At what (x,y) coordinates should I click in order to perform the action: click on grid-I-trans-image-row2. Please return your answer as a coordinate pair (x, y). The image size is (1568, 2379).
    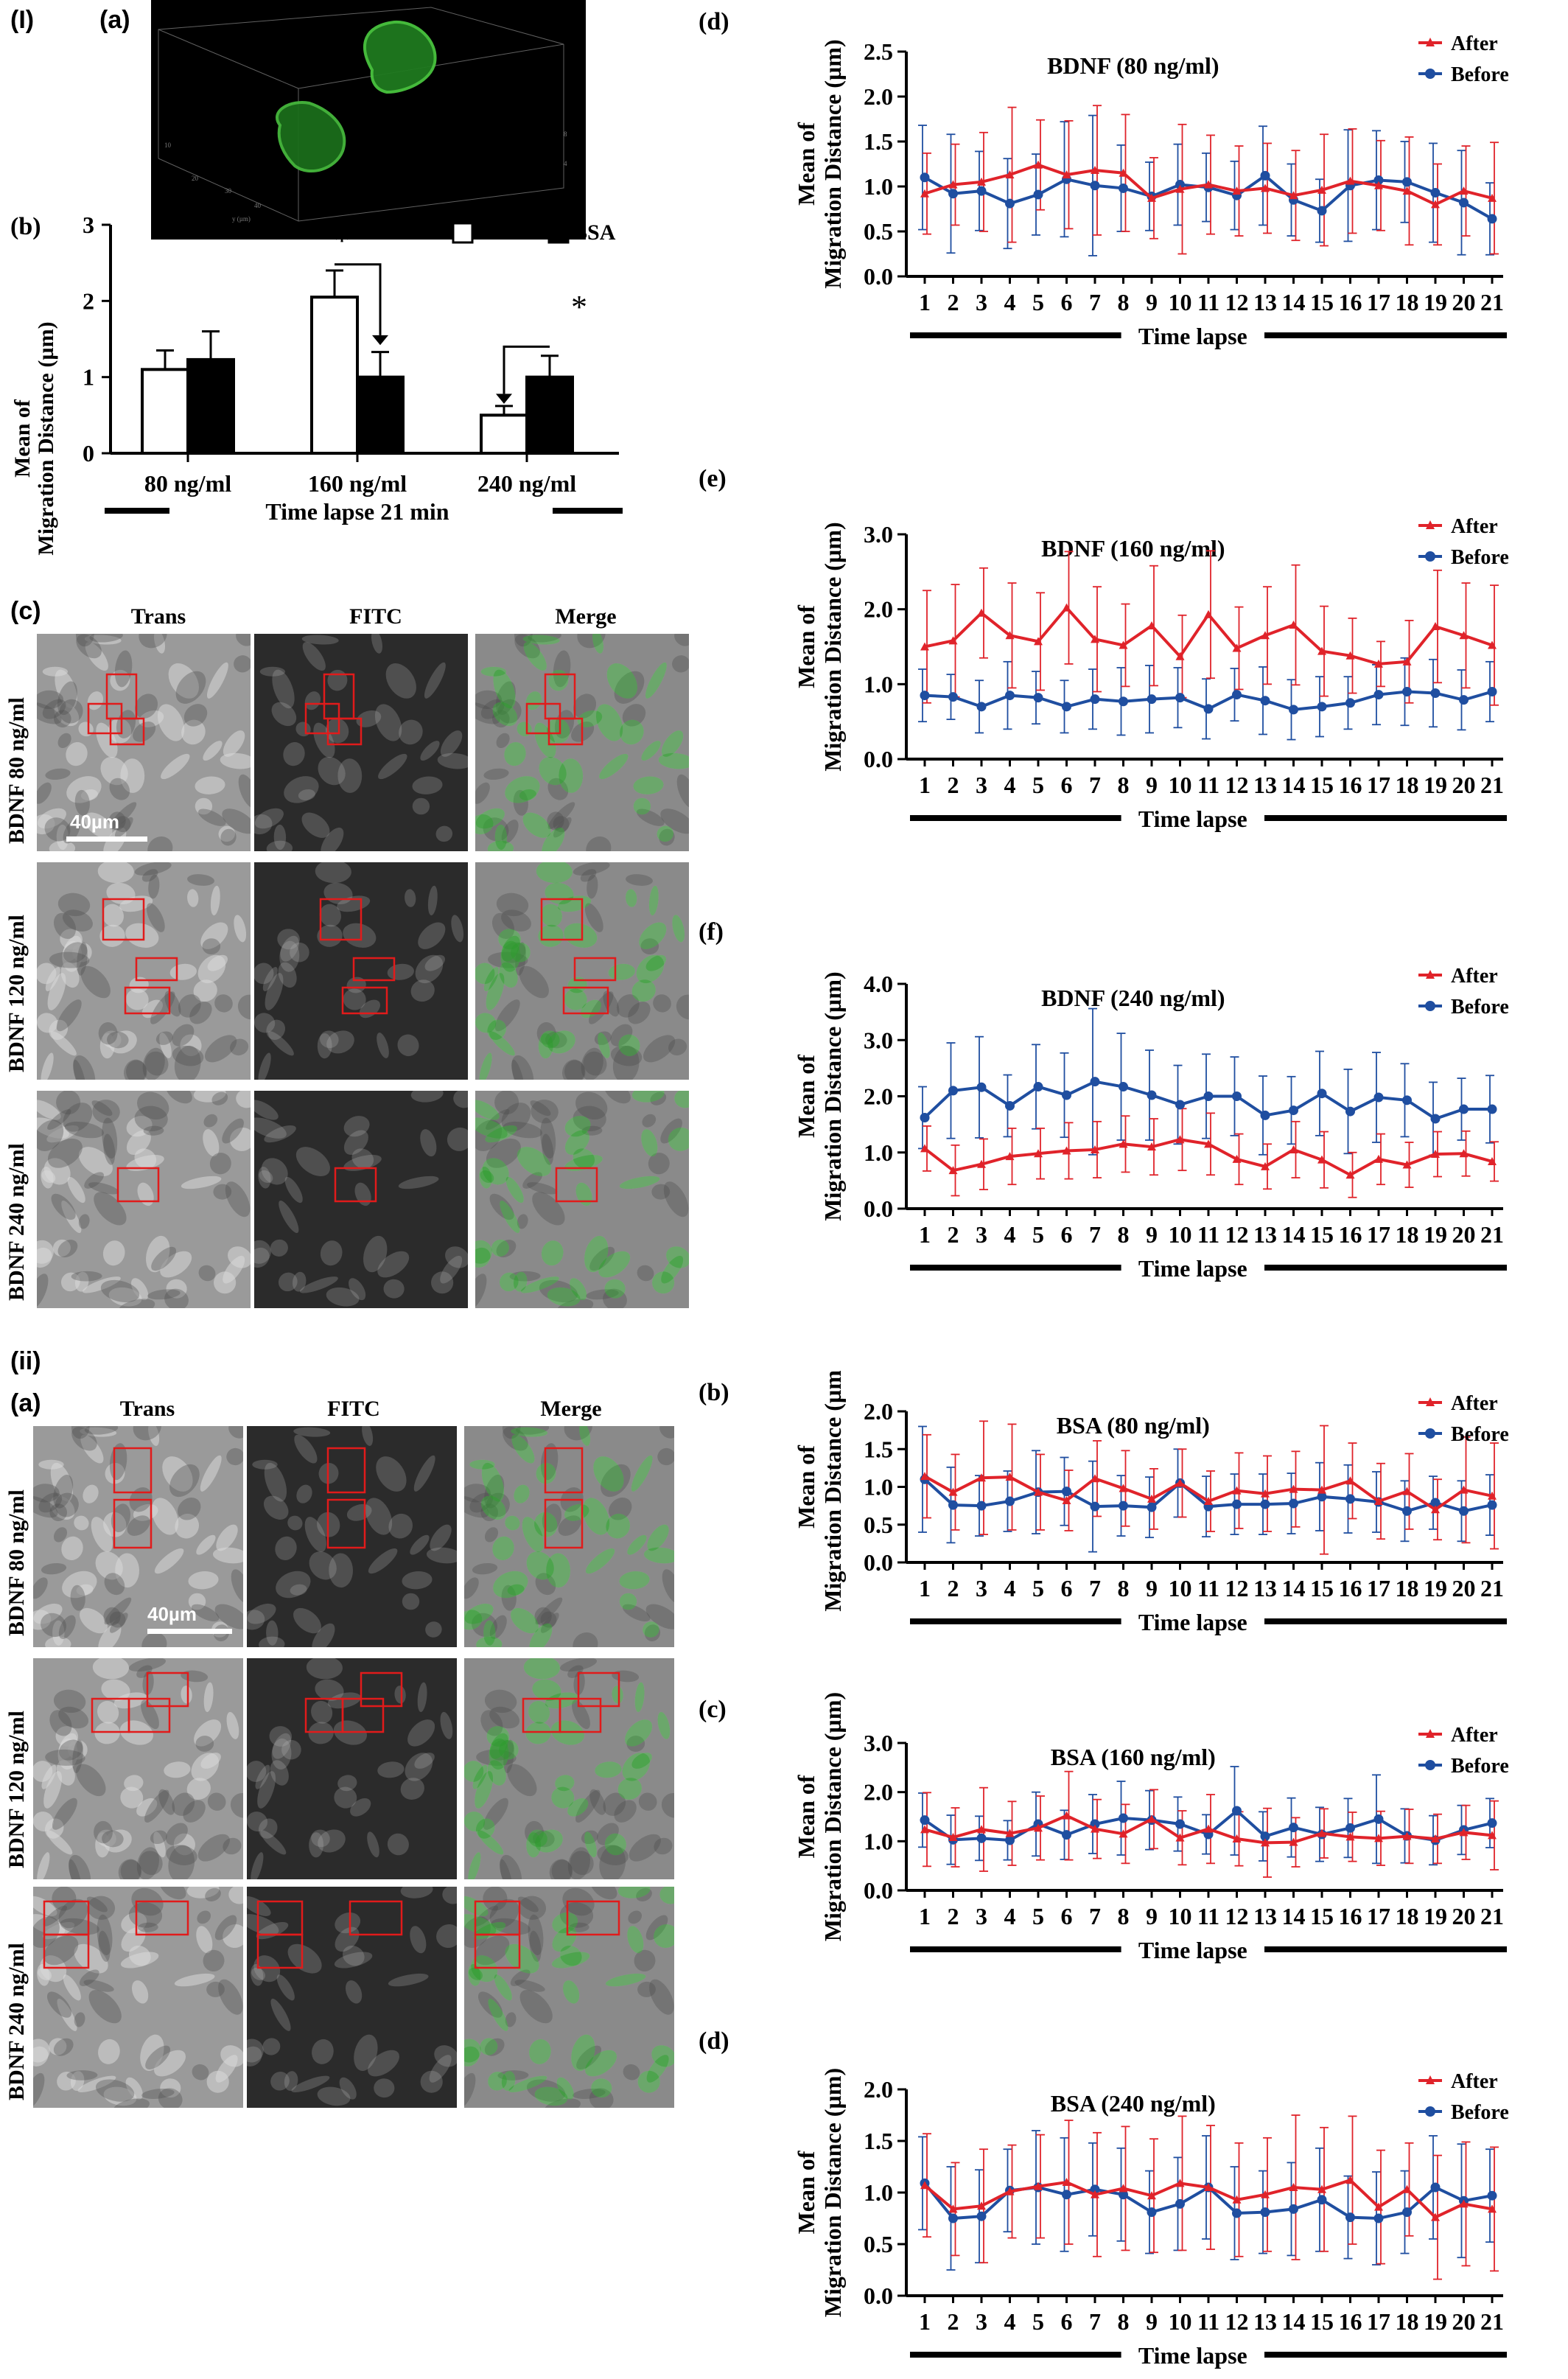
    Looking at the image, I should click on (144, 971).